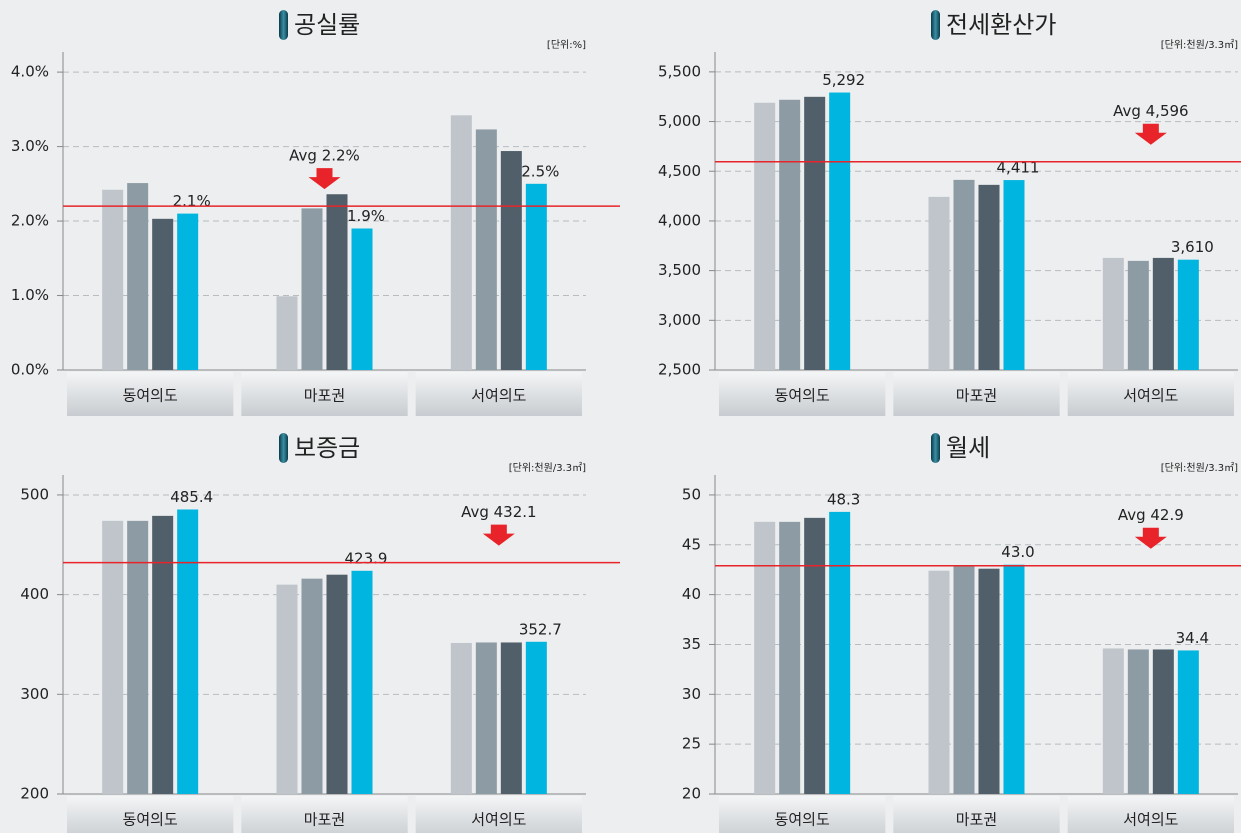 The width and height of the screenshot is (1241, 833). I want to click on average-label: Avg 2.2%, so click(324, 156).